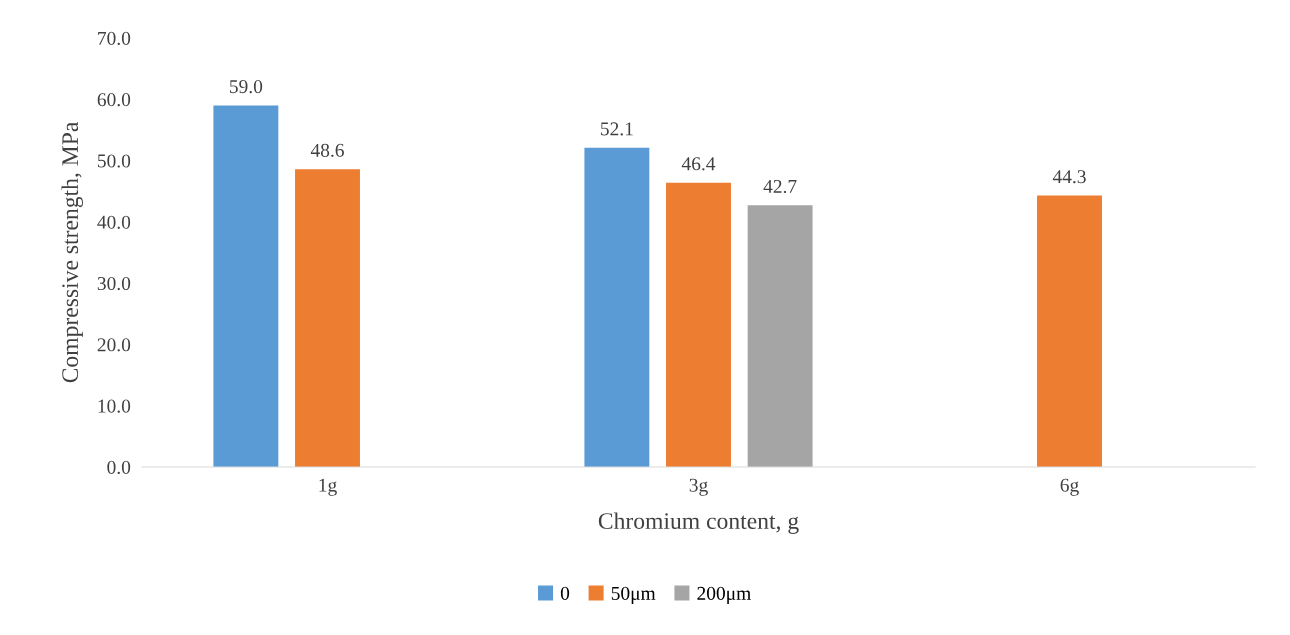 Image resolution: width=1290 pixels, height=635 pixels. What do you see at coordinates (114, 406) in the screenshot?
I see `y-tick-label: 10.0` at bounding box center [114, 406].